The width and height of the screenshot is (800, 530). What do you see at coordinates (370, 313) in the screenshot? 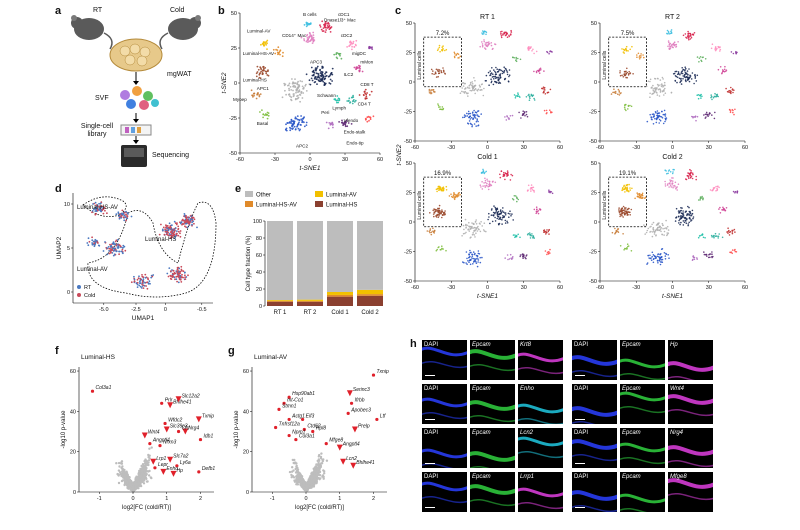
I see `x-tick-label: Cold 2` at bounding box center [370, 313].